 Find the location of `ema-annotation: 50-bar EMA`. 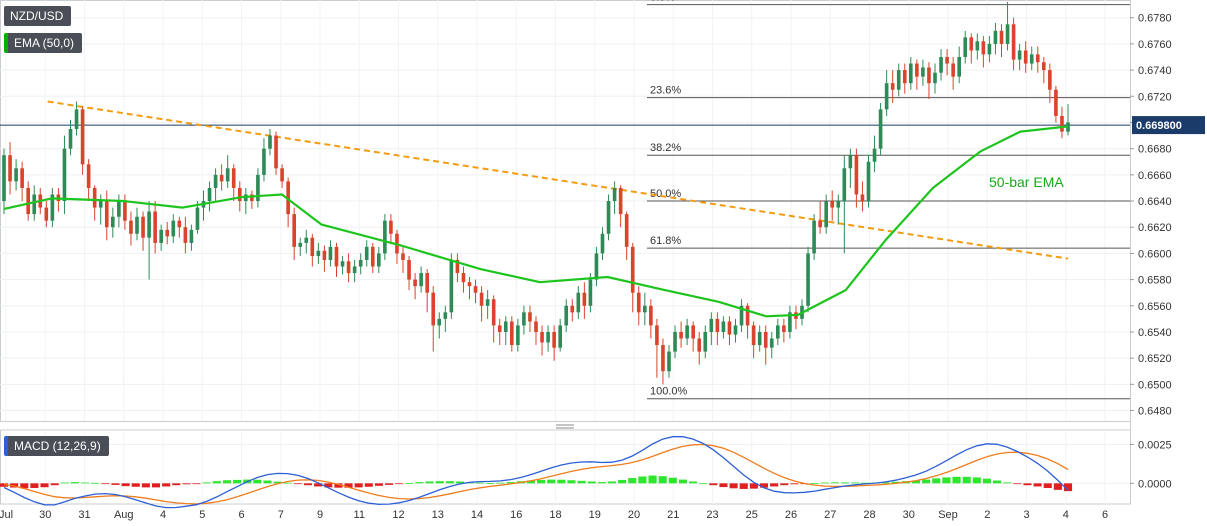

ema-annotation: 50-bar EMA is located at coordinates (1026, 182).